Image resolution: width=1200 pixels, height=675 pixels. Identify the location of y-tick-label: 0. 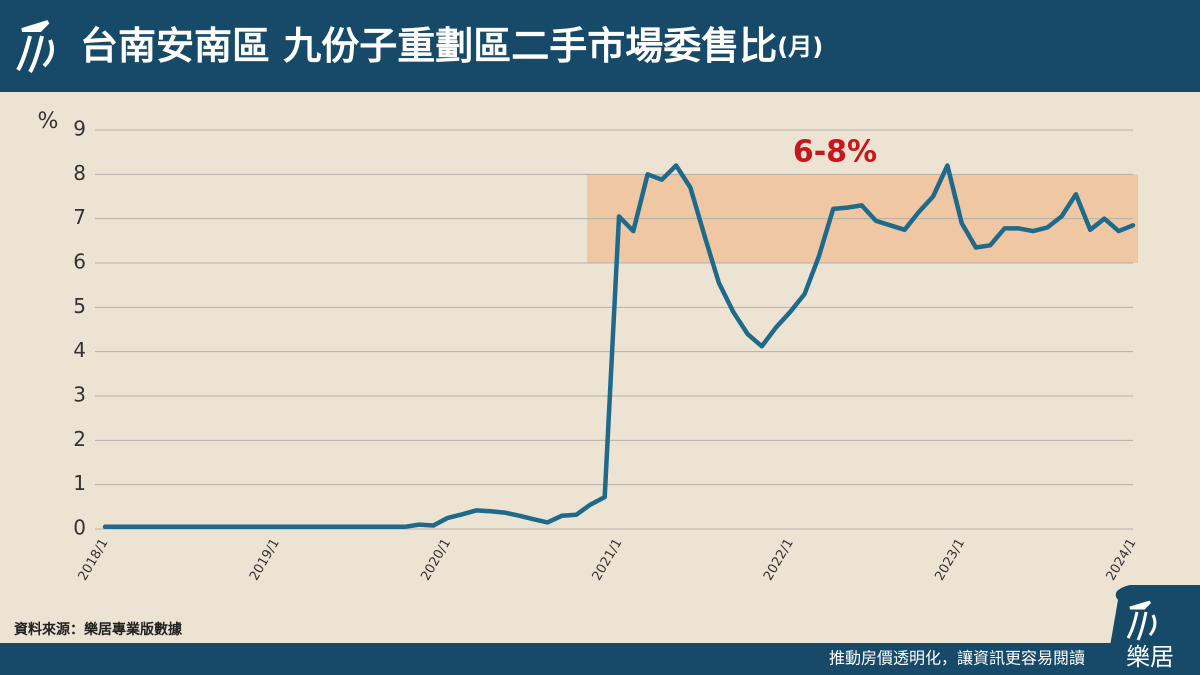
(79, 528).